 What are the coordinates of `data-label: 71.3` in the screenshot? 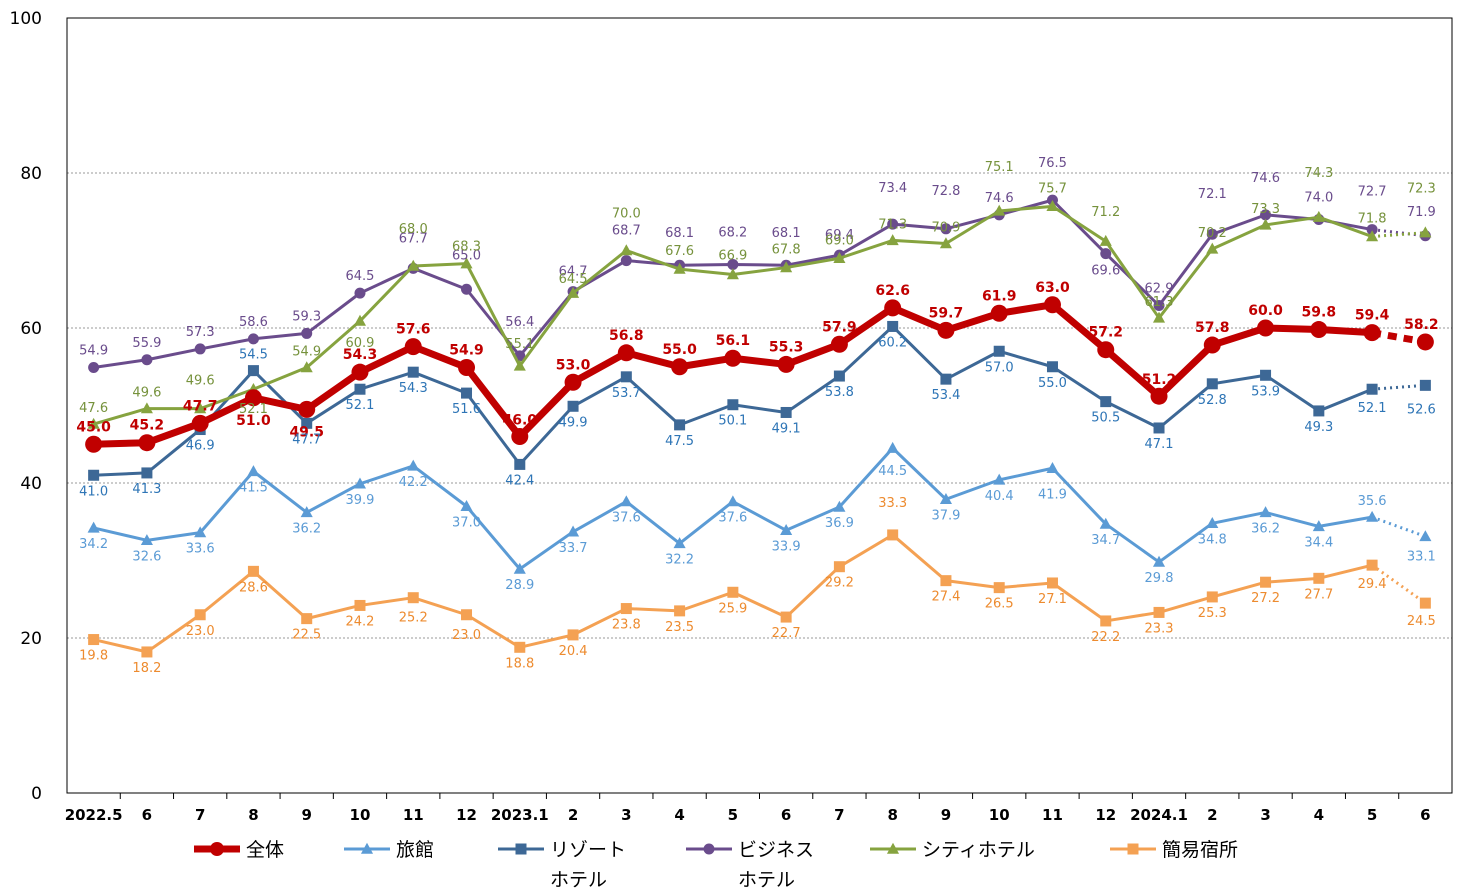 It's located at (892, 224).